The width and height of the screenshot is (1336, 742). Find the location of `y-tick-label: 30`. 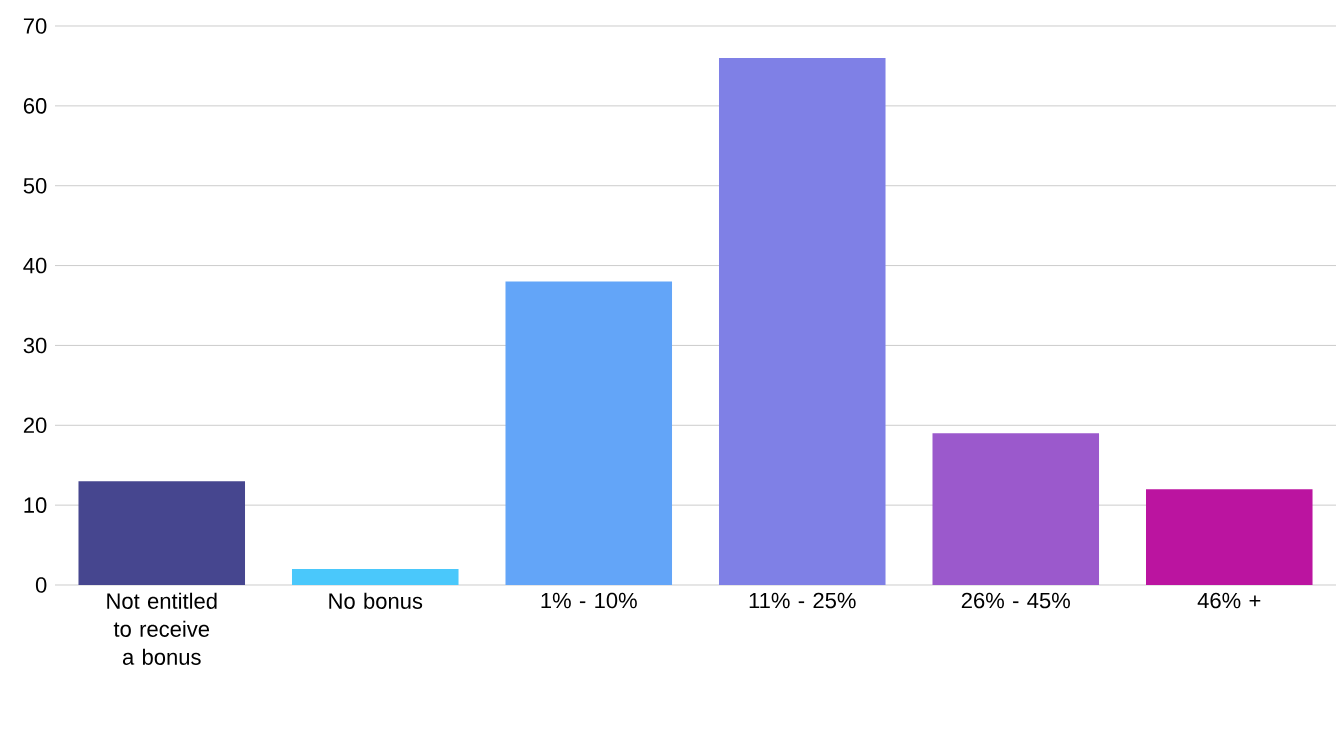

y-tick-label: 30 is located at coordinates (35, 345).